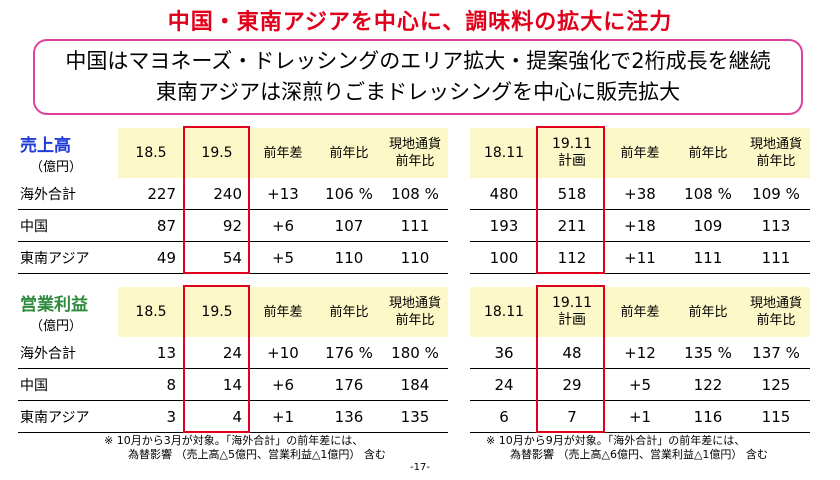 This screenshot has width=840, height=480. I want to click on cell: +38, so click(640, 194).